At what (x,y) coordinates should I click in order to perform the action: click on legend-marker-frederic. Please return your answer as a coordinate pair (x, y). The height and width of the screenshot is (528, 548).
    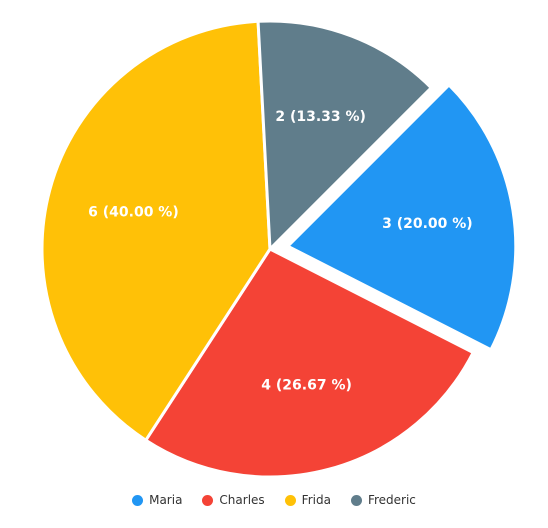
    Looking at the image, I should click on (356, 500).